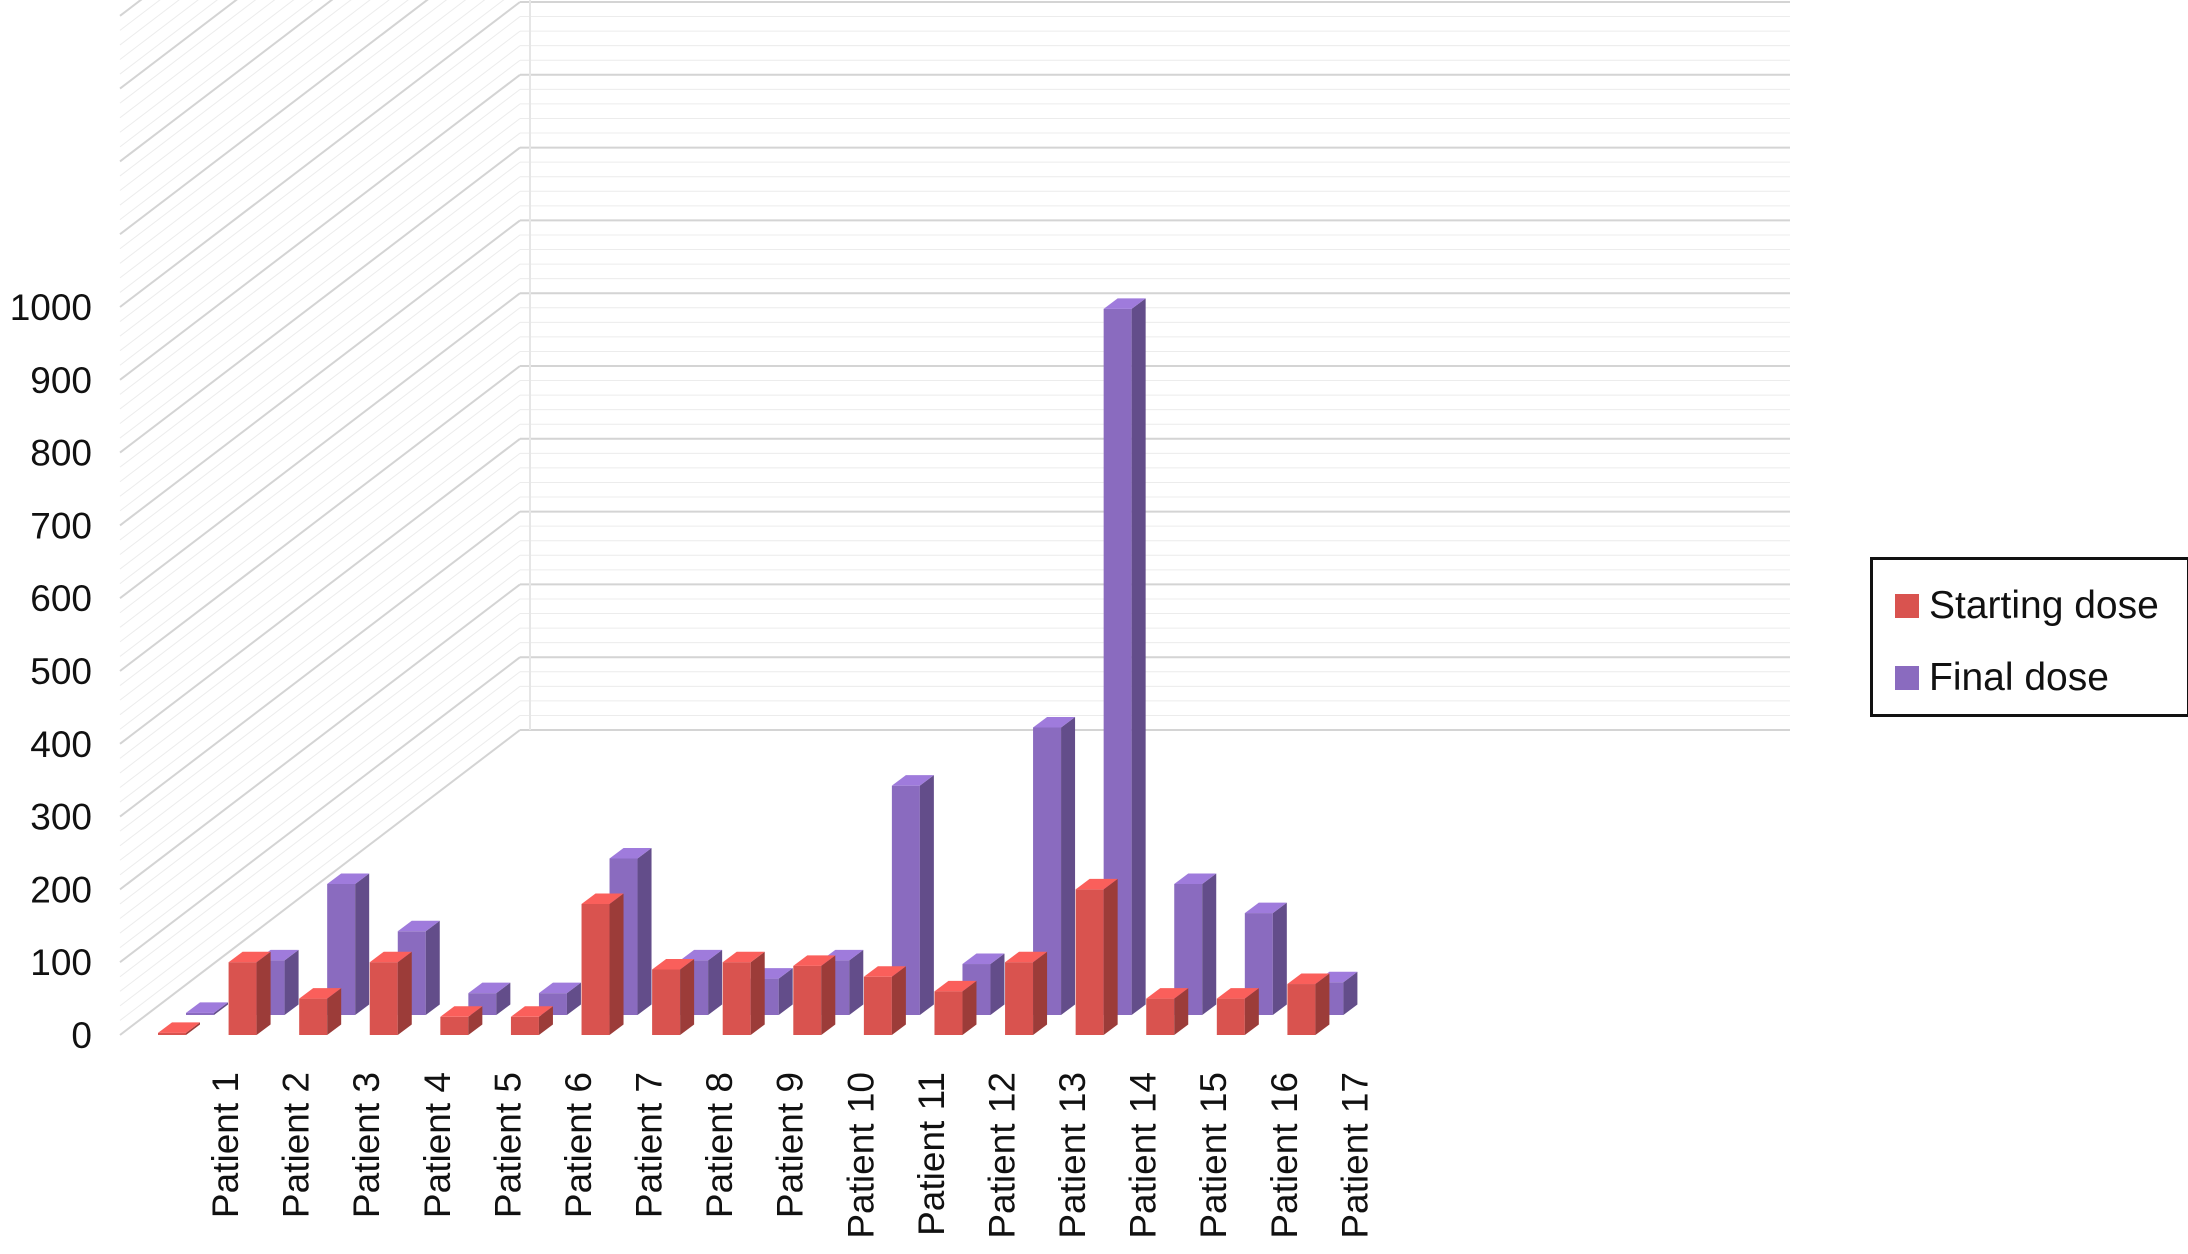 The height and width of the screenshot is (1254, 2188). I want to click on x-category-label: Patient 6, so click(578, 1145).